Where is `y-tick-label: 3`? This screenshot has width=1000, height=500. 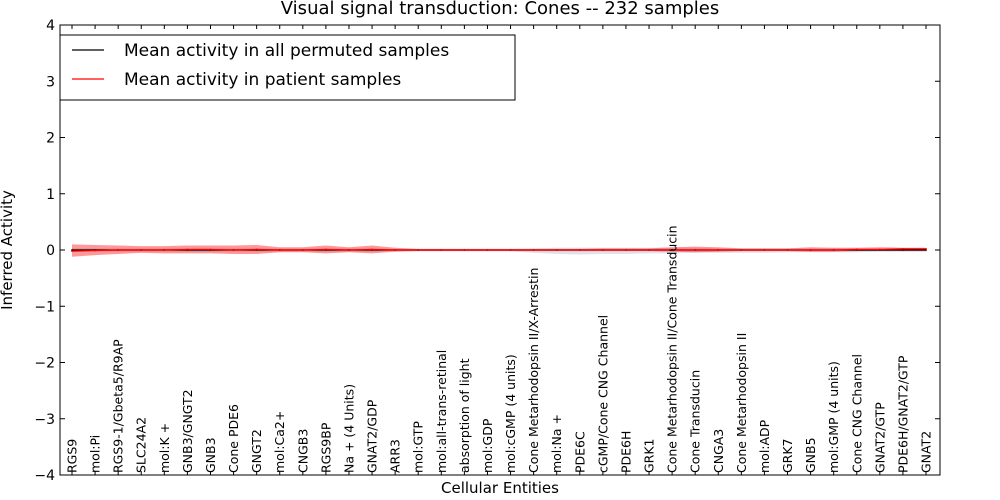
y-tick-label: 3 is located at coordinates (50, 82).